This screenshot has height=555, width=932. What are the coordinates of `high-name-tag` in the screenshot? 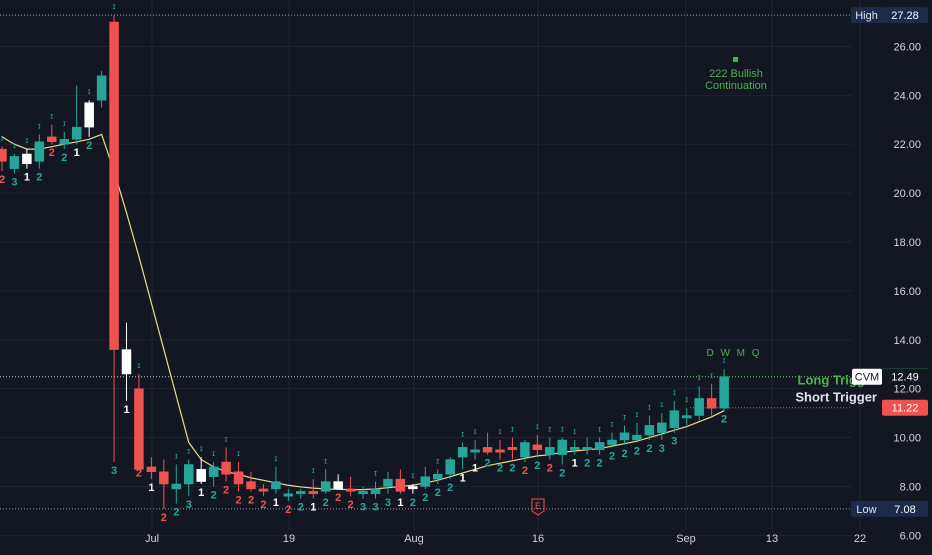 It's located at (866, 15).